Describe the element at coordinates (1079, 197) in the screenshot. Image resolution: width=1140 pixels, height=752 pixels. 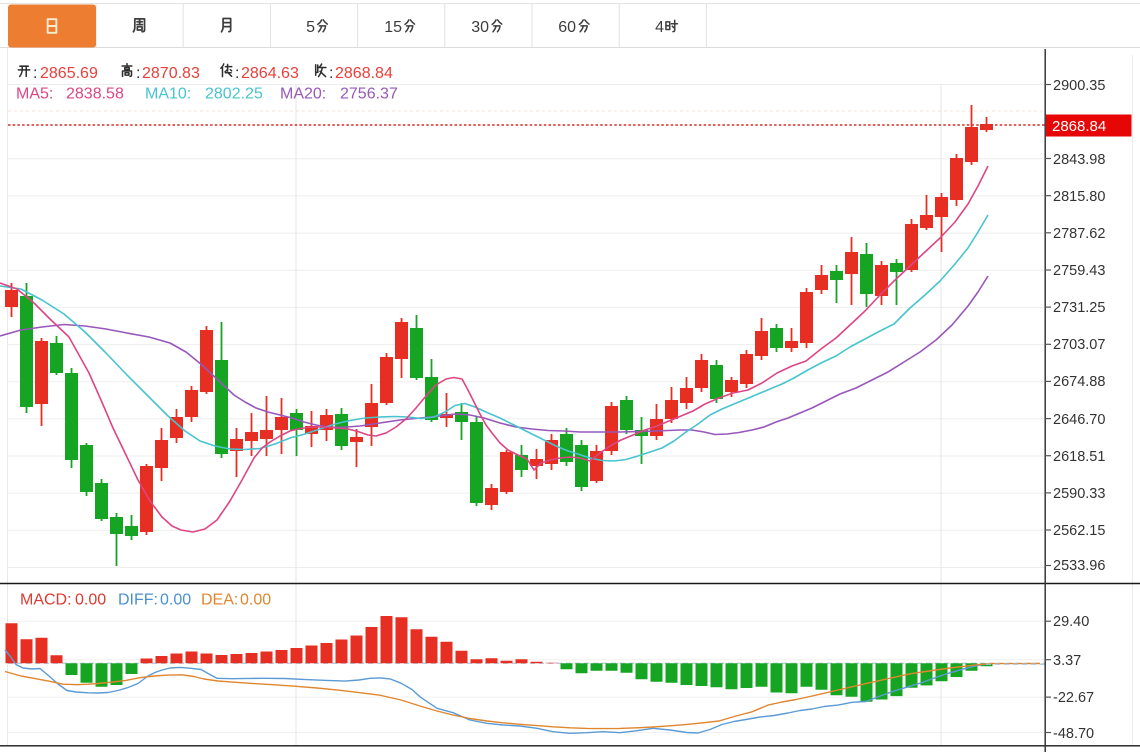
I see `svg-text: 2815.80` at that location.